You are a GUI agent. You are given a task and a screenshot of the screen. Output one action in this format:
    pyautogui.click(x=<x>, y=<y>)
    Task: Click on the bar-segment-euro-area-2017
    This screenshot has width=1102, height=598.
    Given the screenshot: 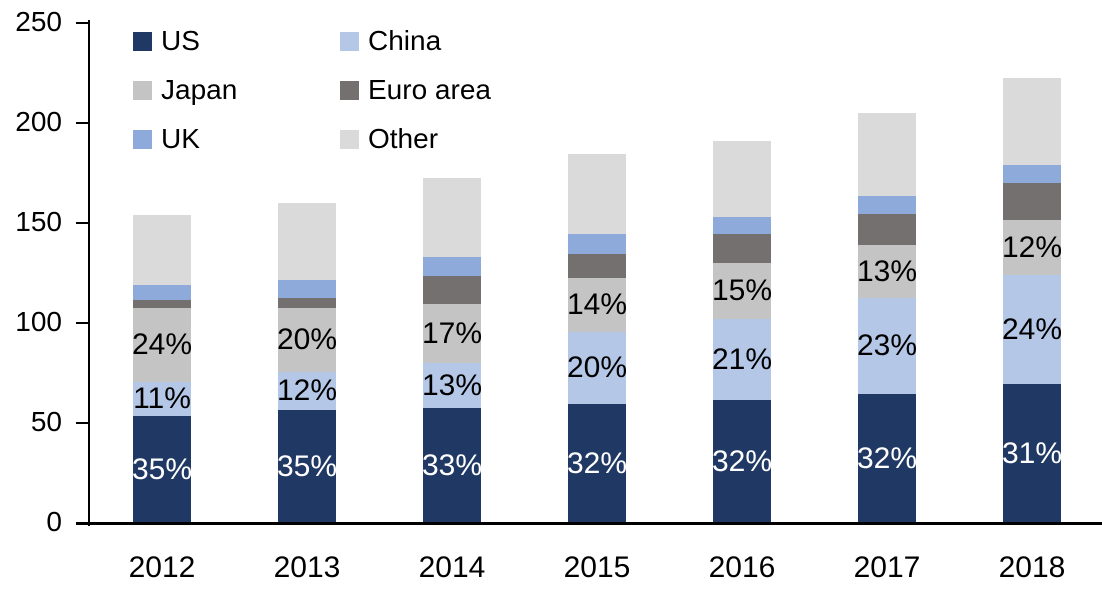 What is the action you would take?
    pyautogui.click(x=887, y=229)
    